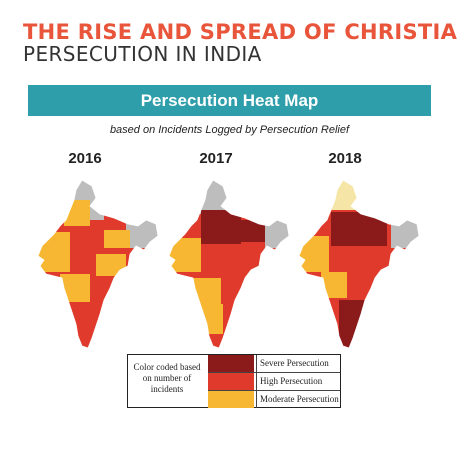 Image resolution: width=459 pixels, height=449 pixels. Describe the element at coordinates (241, 32) in the screenshot. I see `headline-line-1: THE RISE AND SPREAD OF CHRISTIAN` at that location.